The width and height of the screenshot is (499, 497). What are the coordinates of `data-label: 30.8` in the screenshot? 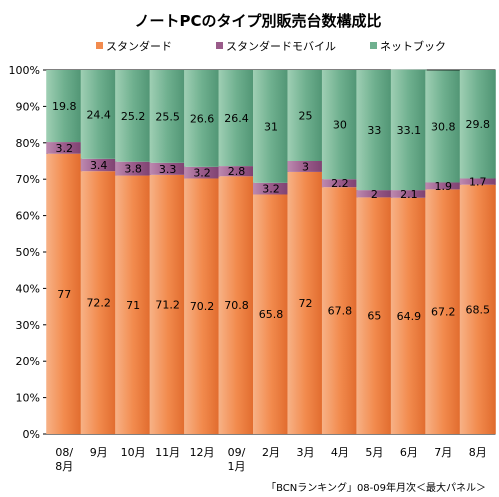 It's located at (443, 126).